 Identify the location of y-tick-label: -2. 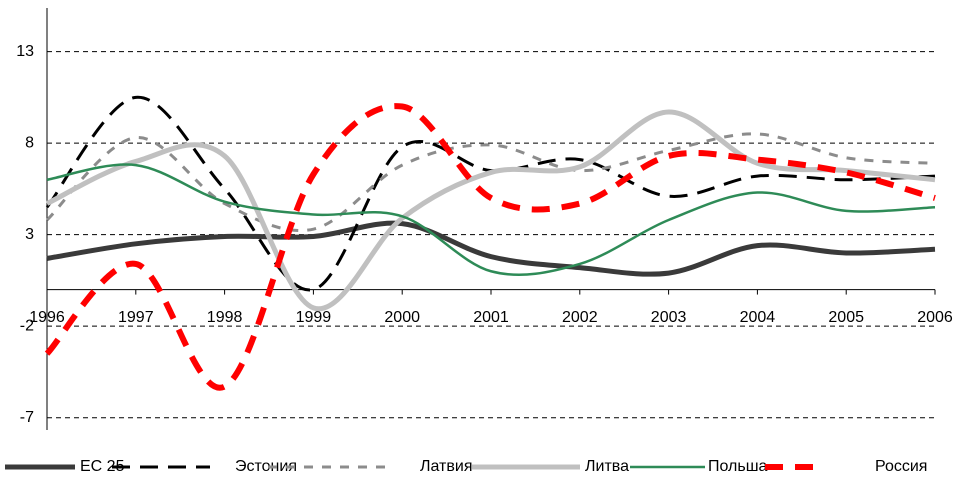
(27, 325).